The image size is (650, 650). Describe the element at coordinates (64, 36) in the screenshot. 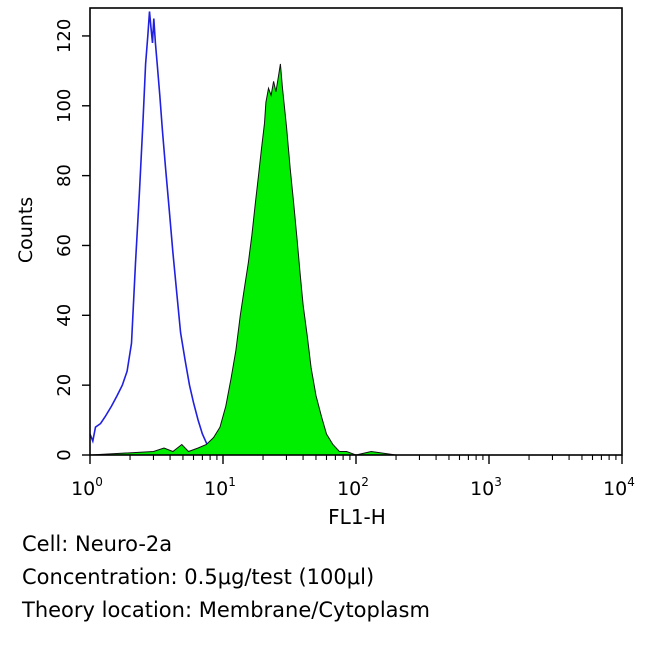

I see `y-tick-label: 120` at that location.